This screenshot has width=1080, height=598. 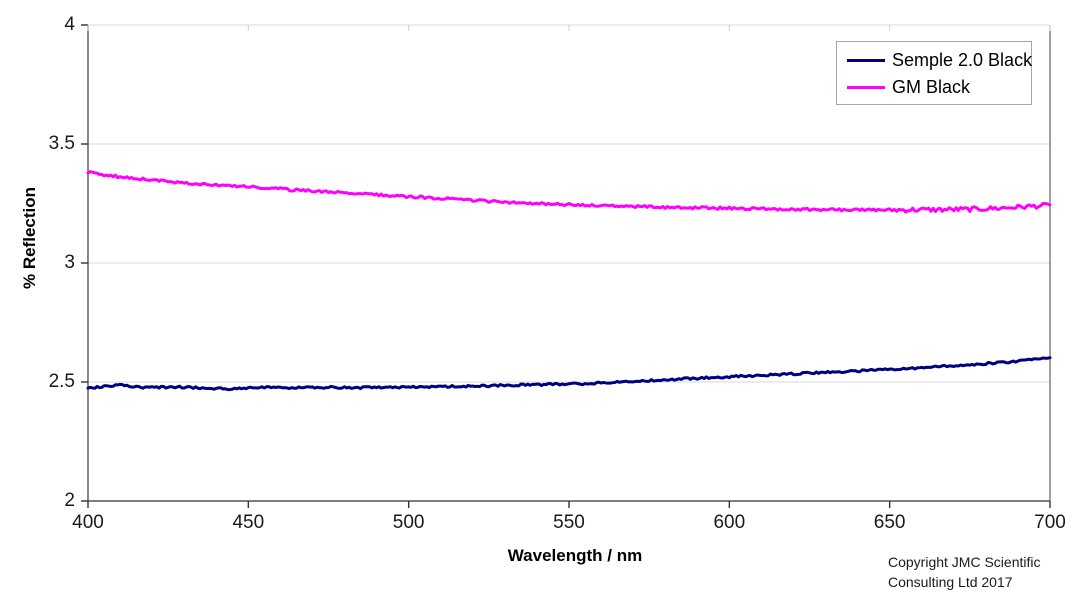 I want to click on y-tick-label: 3.5, so click(x=61, y=143).